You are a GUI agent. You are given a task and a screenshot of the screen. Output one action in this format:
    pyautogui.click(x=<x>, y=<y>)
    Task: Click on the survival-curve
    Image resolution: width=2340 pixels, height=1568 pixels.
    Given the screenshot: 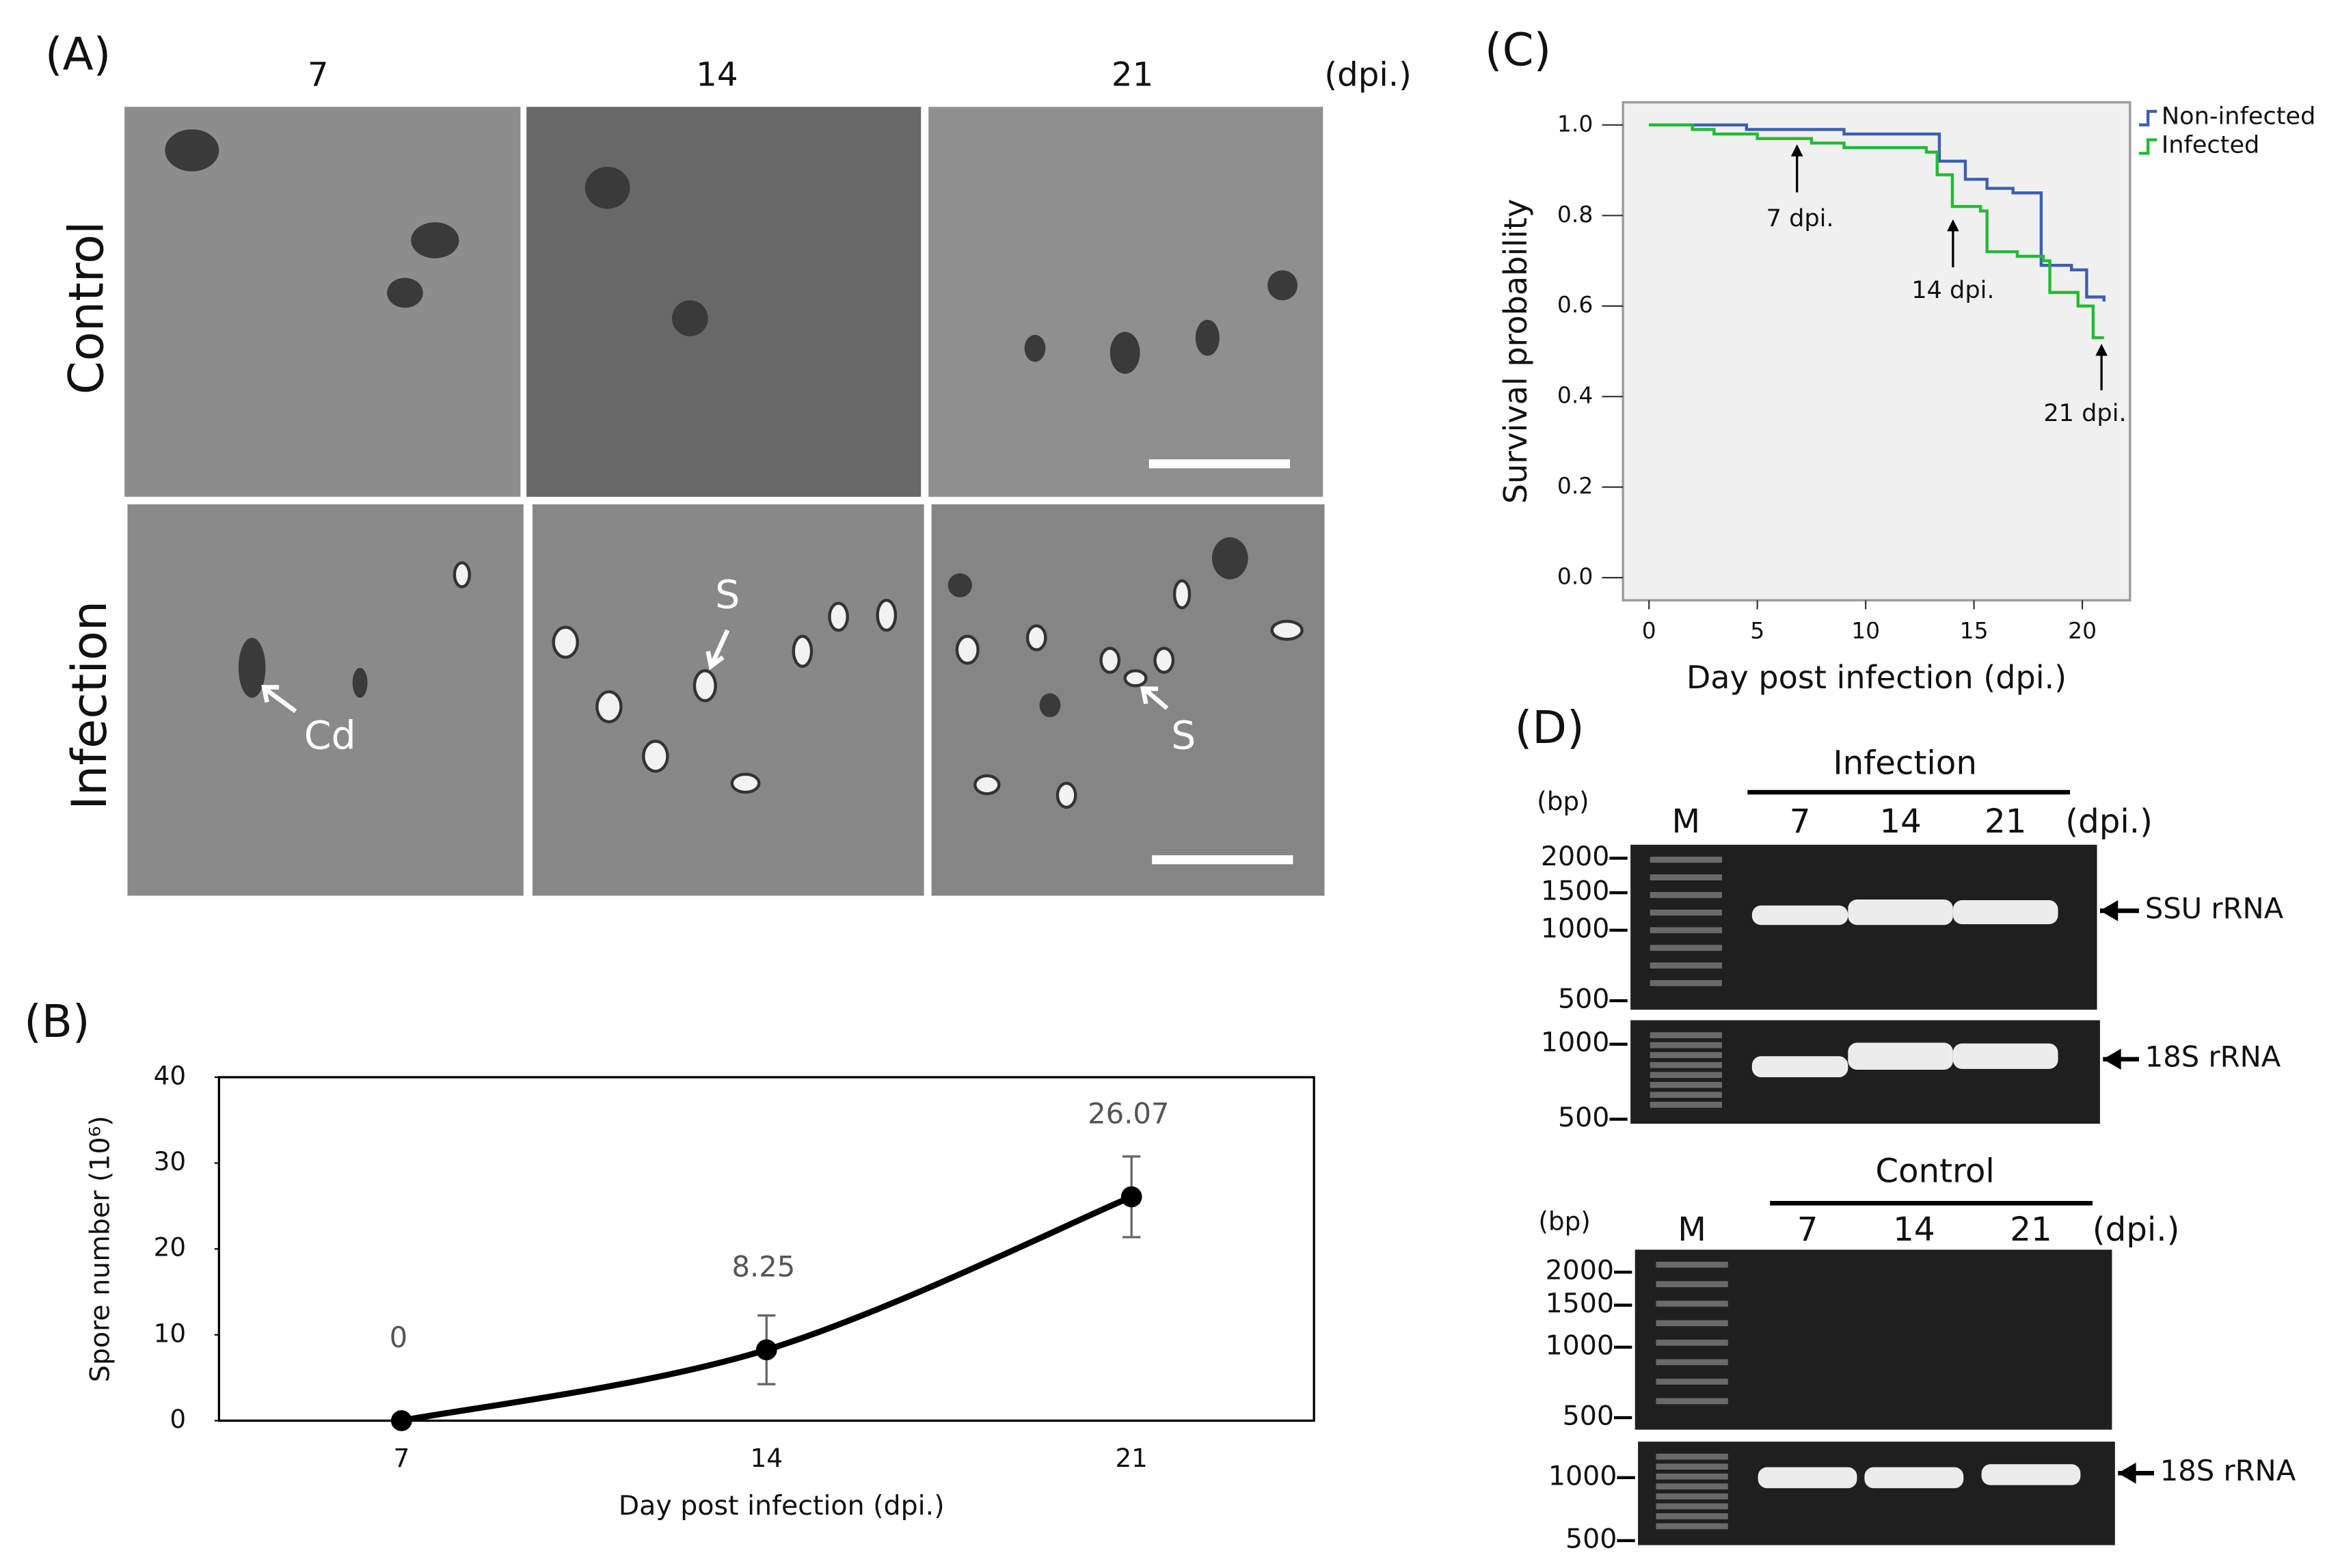 What is the action you would take?
    pyautogui.click(x=1876, y=231)
    